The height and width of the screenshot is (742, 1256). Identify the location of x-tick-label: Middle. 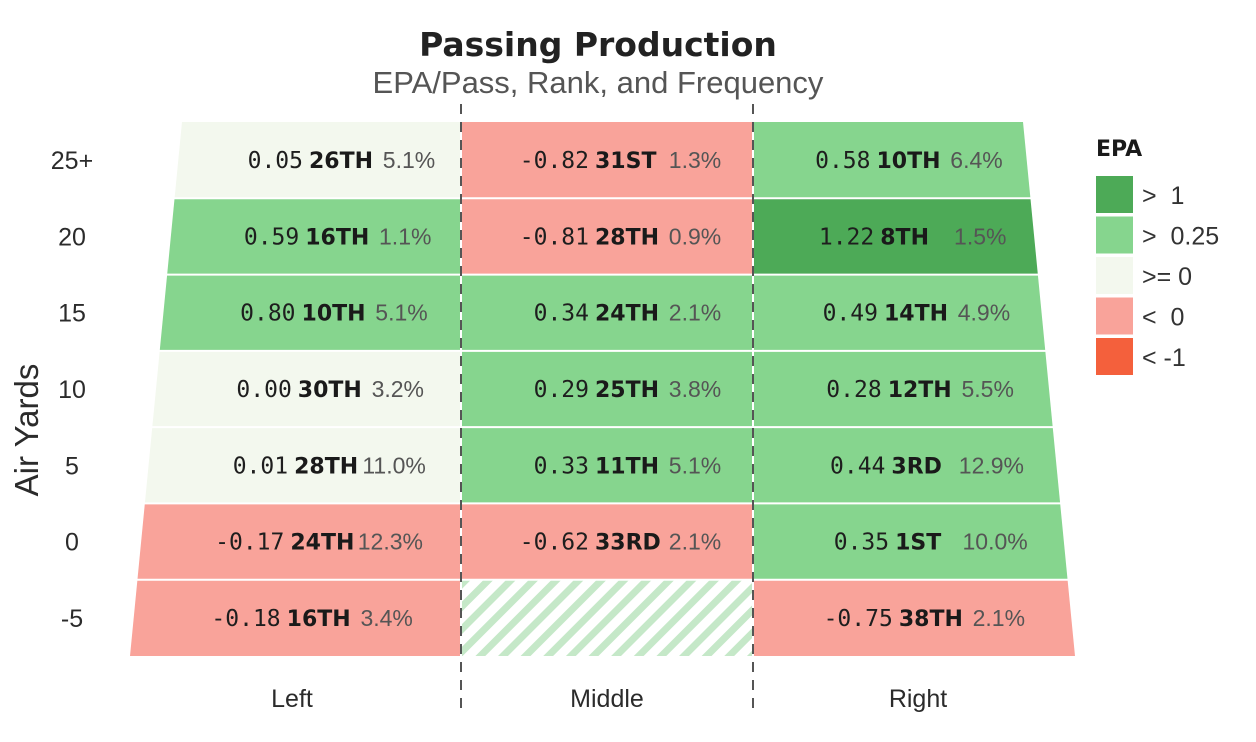
(607, 699).